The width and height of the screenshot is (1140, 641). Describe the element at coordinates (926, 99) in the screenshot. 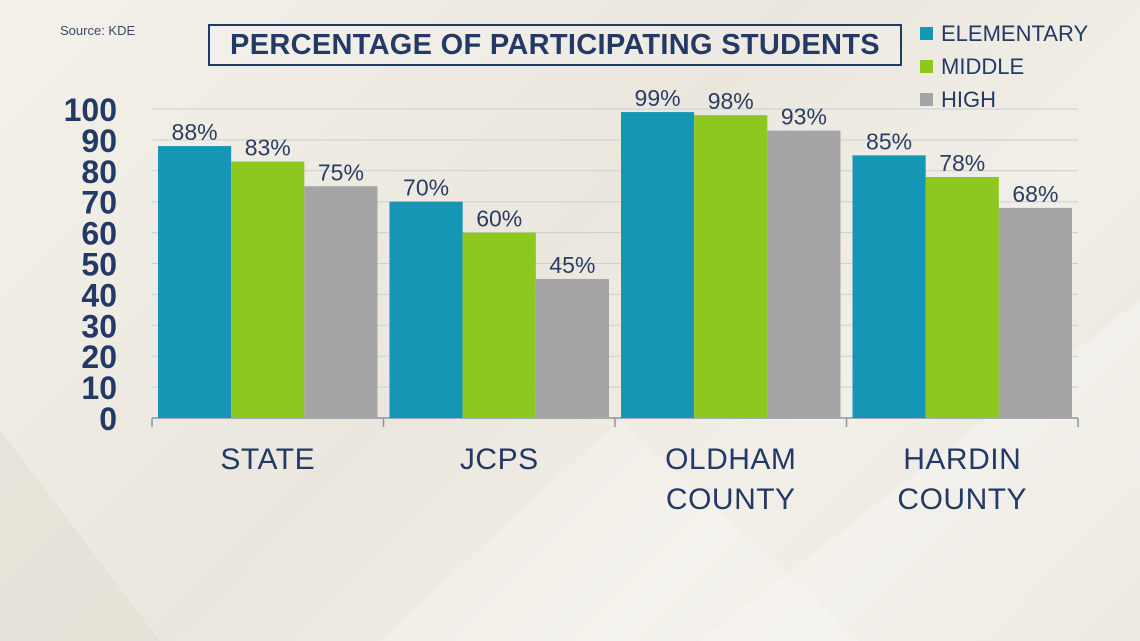

I see `legend-swatch-high` at that location.